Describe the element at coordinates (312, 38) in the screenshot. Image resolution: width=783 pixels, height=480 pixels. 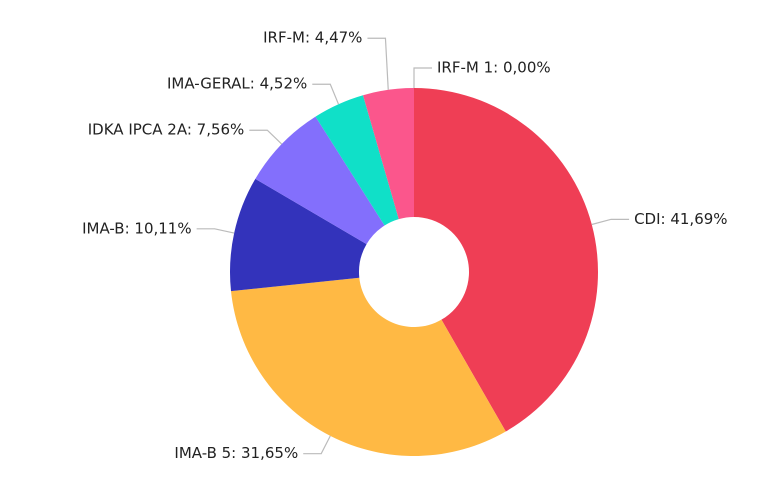
I see `slice-label: IRF-M: 4,47%` at that location.